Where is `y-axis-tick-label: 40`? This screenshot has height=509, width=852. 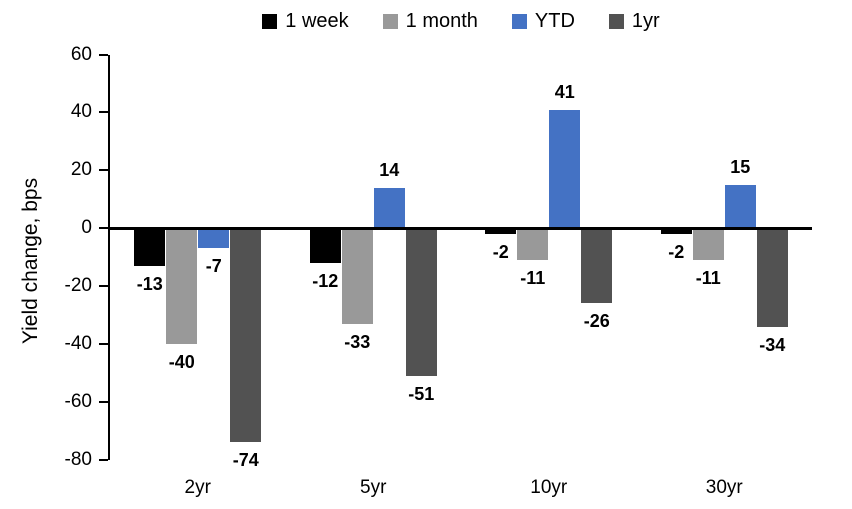 y-axis-tick-label: 40 is located at coordinates (81, 112).